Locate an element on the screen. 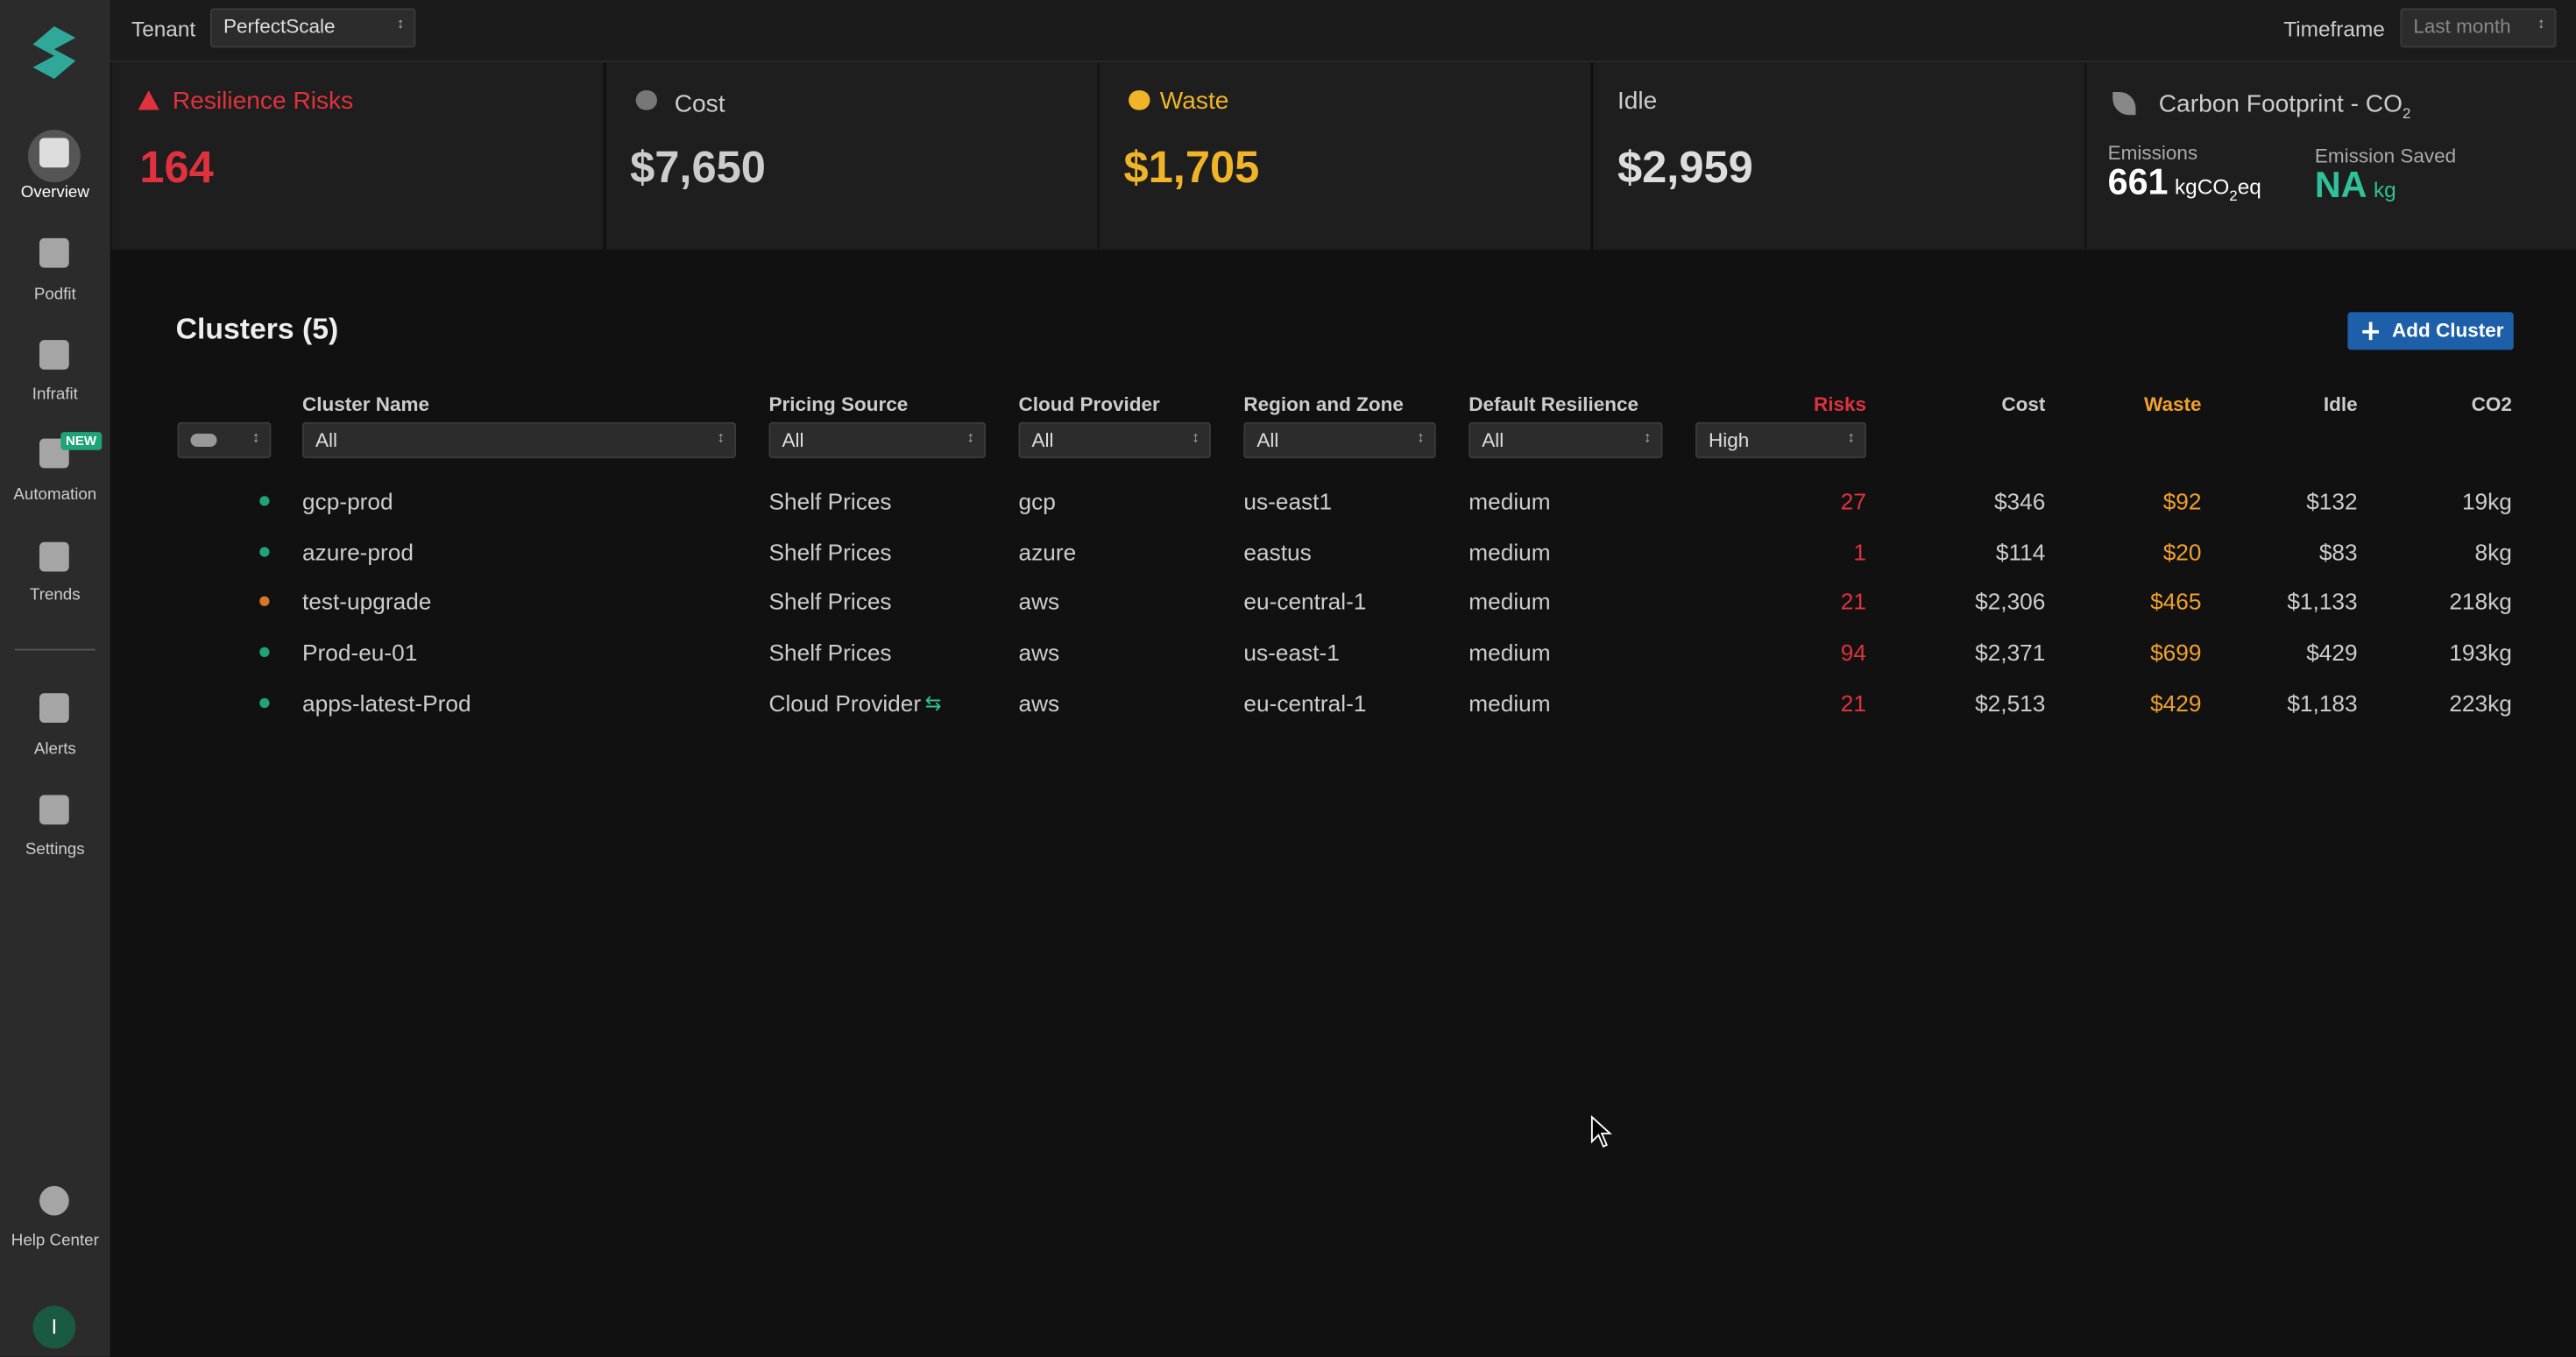  saved-value: NA is located at coordinates (2340, 185).